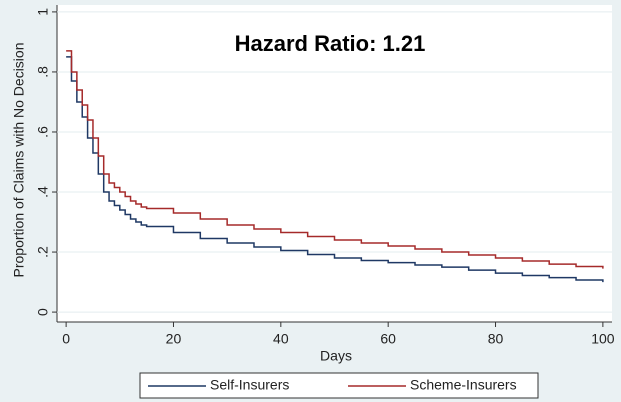 Image resolution: width=621 pixels, height=402 pixels. I want to click on annotation: Hazard Ratio: 1.21, so click(330, 43).